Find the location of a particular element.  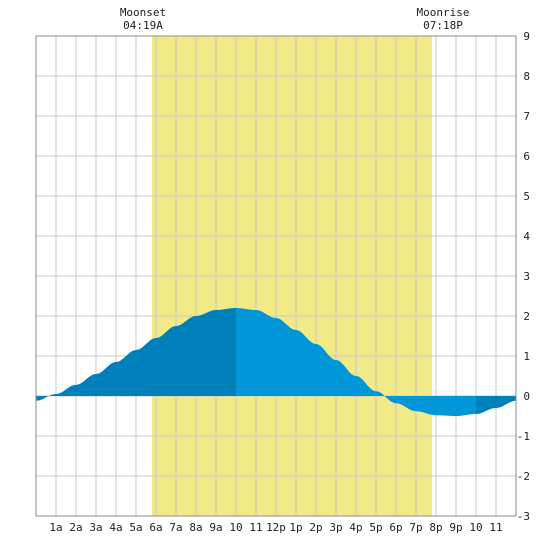

x-tick-label: 5a is located at coordinates (135, 527).